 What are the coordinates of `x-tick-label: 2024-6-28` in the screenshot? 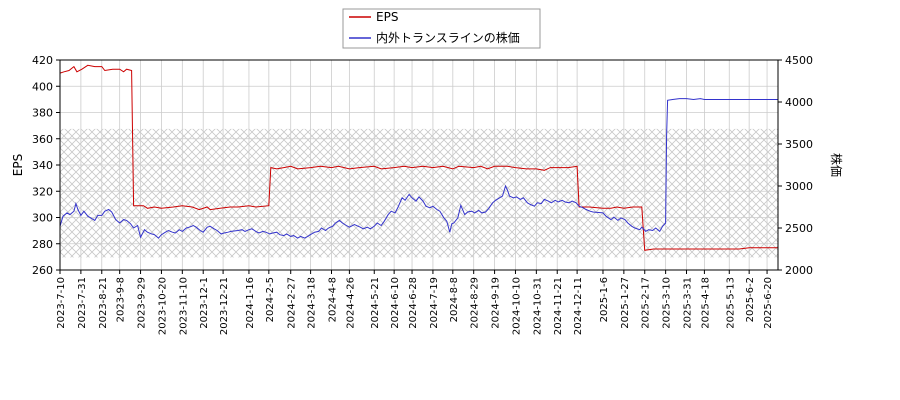 It's located at (413, 303).